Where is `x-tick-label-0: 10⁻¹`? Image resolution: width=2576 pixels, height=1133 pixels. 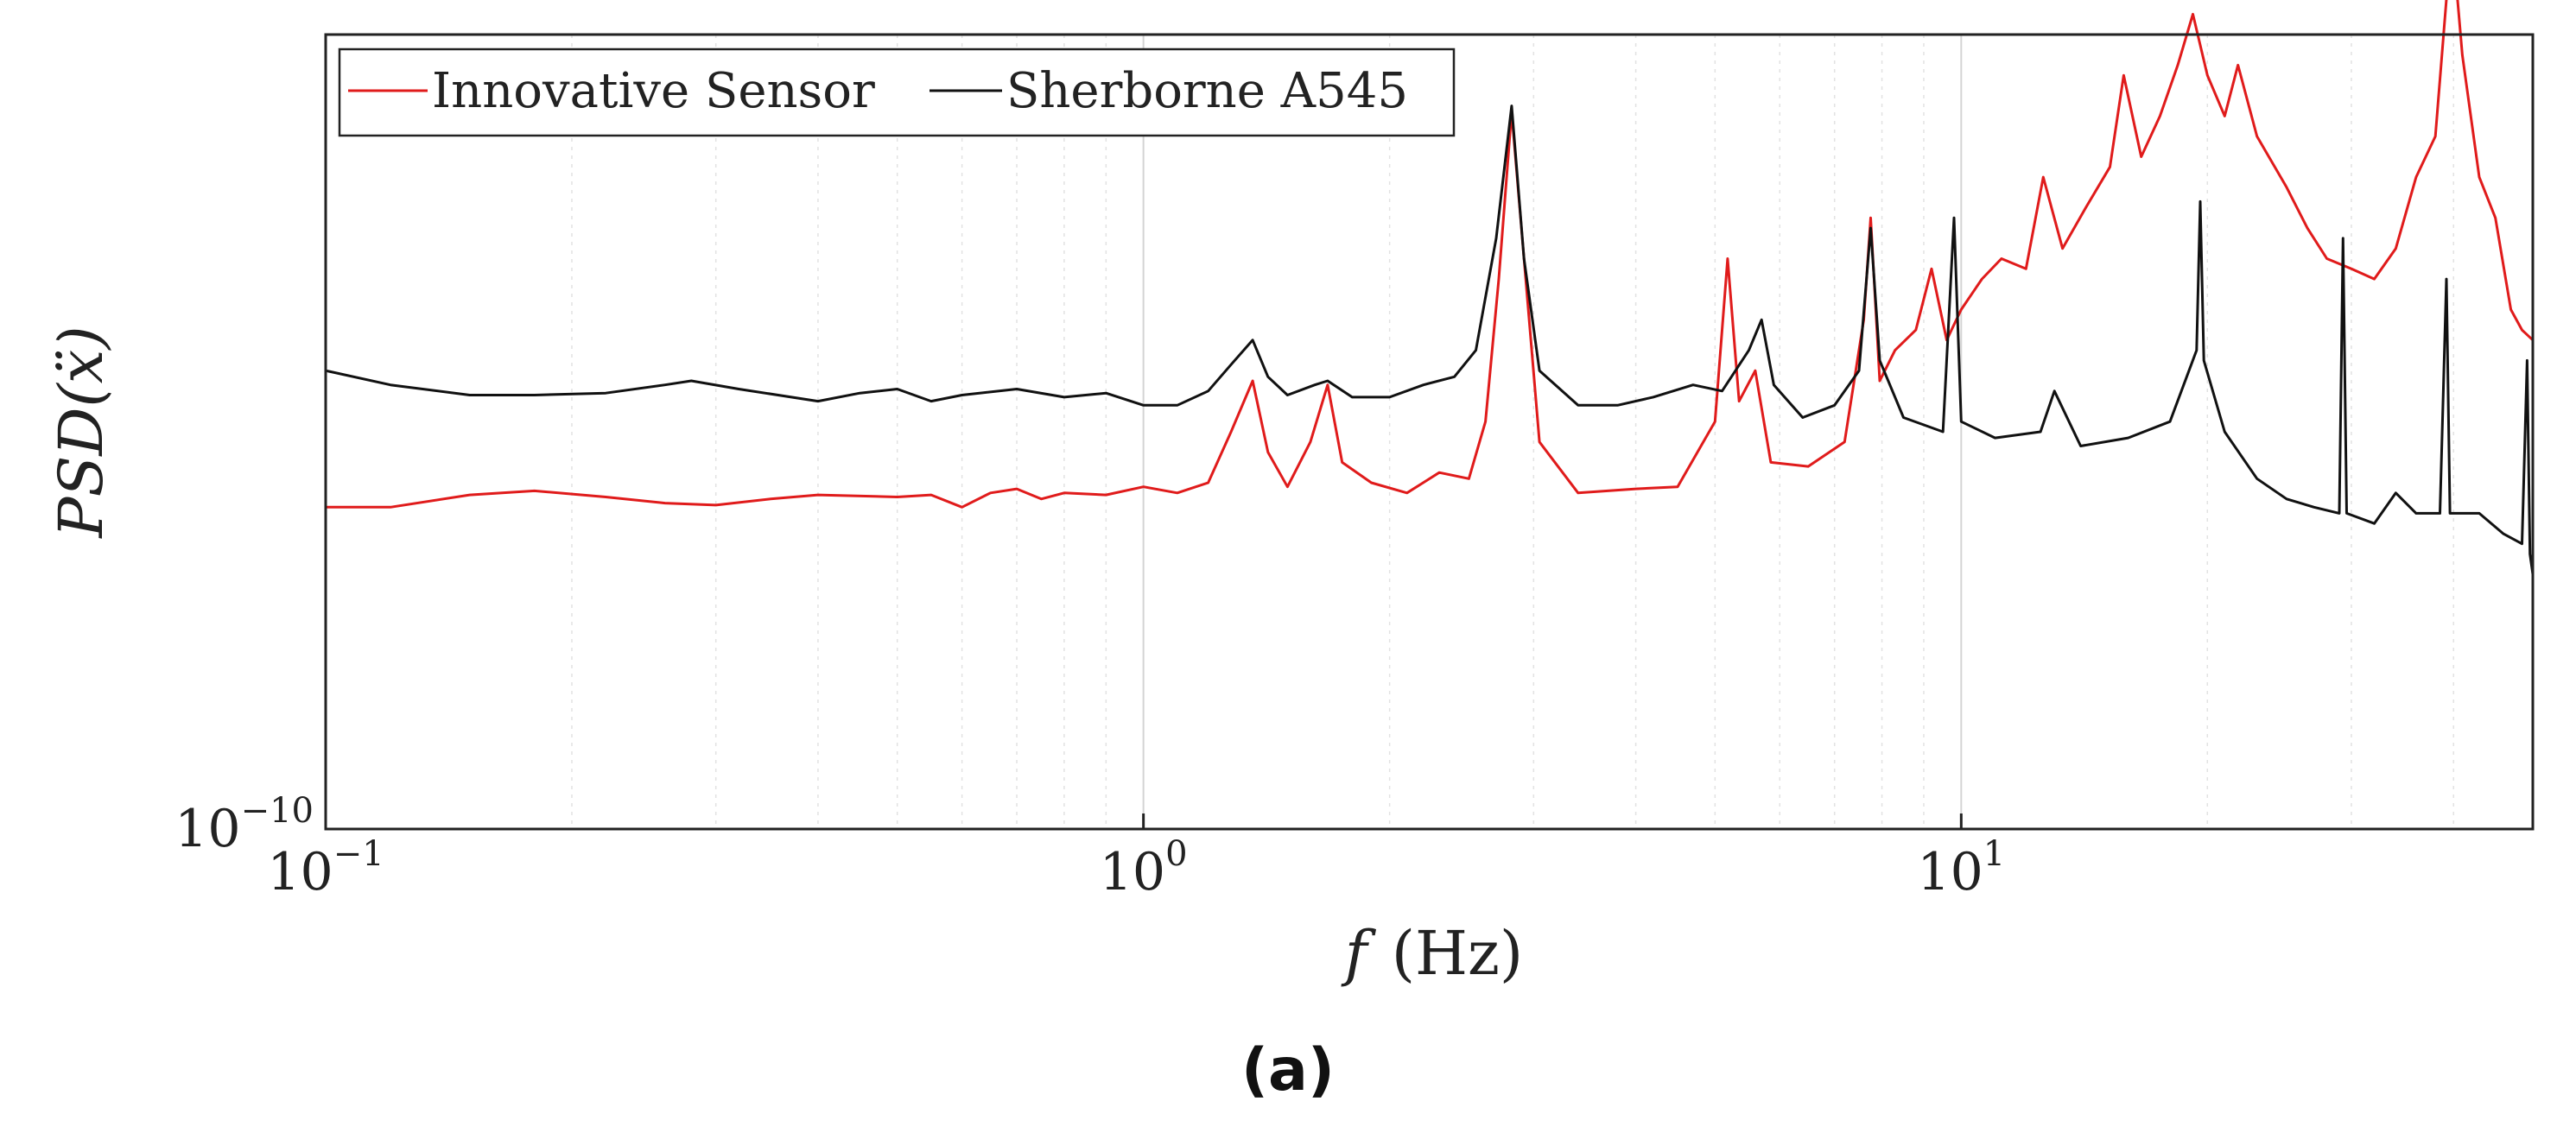 x-tick-label-0: 10⁻¹ is located at coordinates (325, 868).